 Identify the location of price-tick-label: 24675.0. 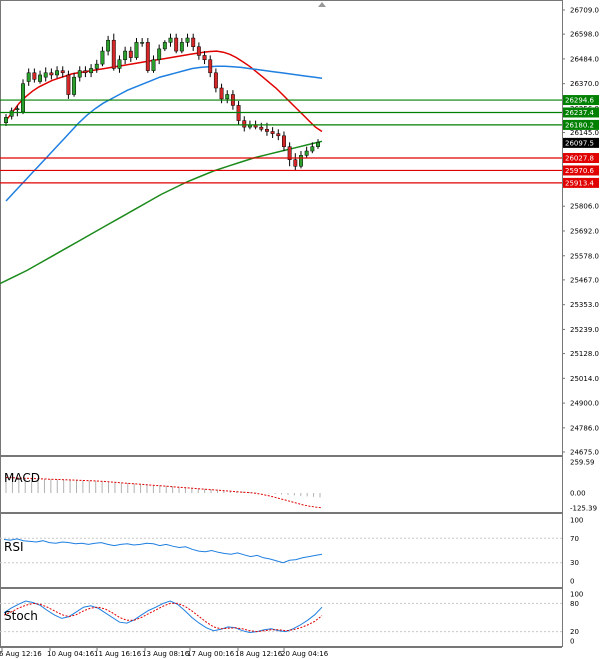
(584, 453).